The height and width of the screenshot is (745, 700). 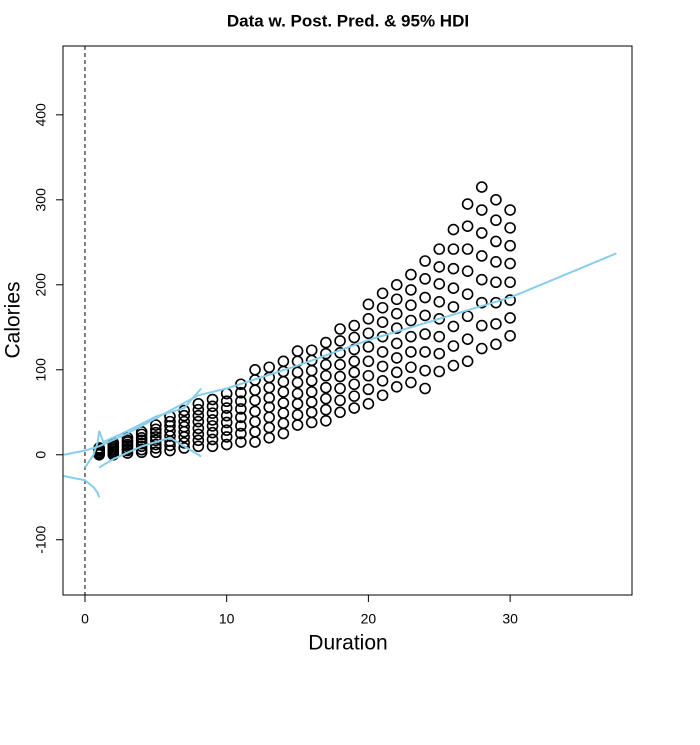 I want to click on y-tick-label: 300, so click(x=41, y=200).